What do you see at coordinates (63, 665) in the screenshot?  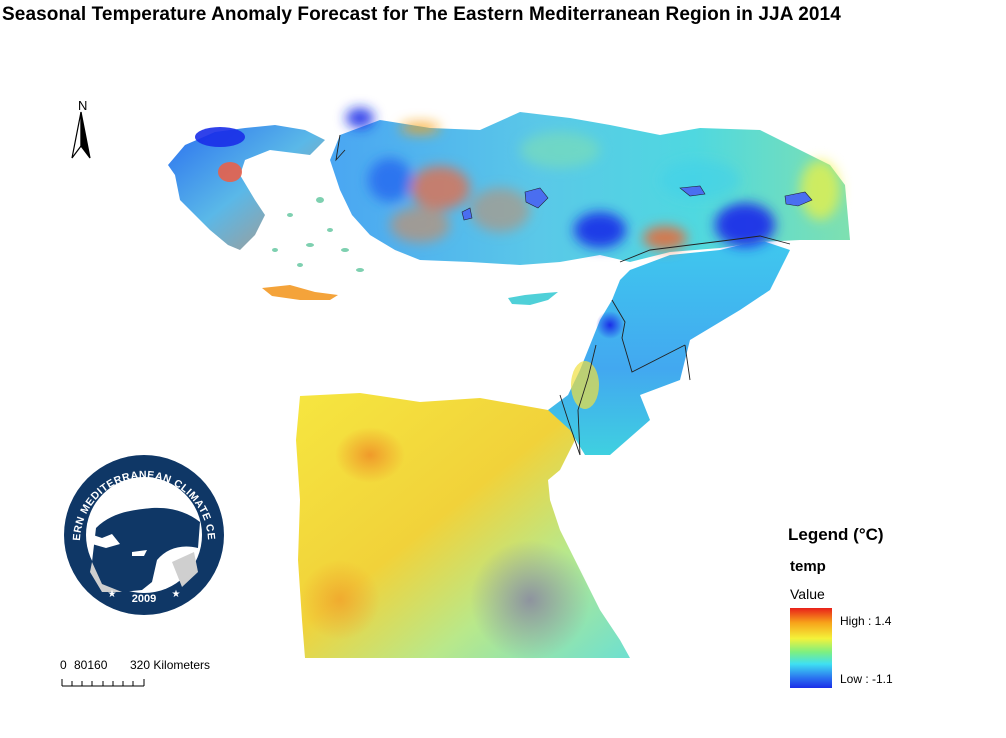 I see `scale-label-0: 0` at bounding box center [63, 665].